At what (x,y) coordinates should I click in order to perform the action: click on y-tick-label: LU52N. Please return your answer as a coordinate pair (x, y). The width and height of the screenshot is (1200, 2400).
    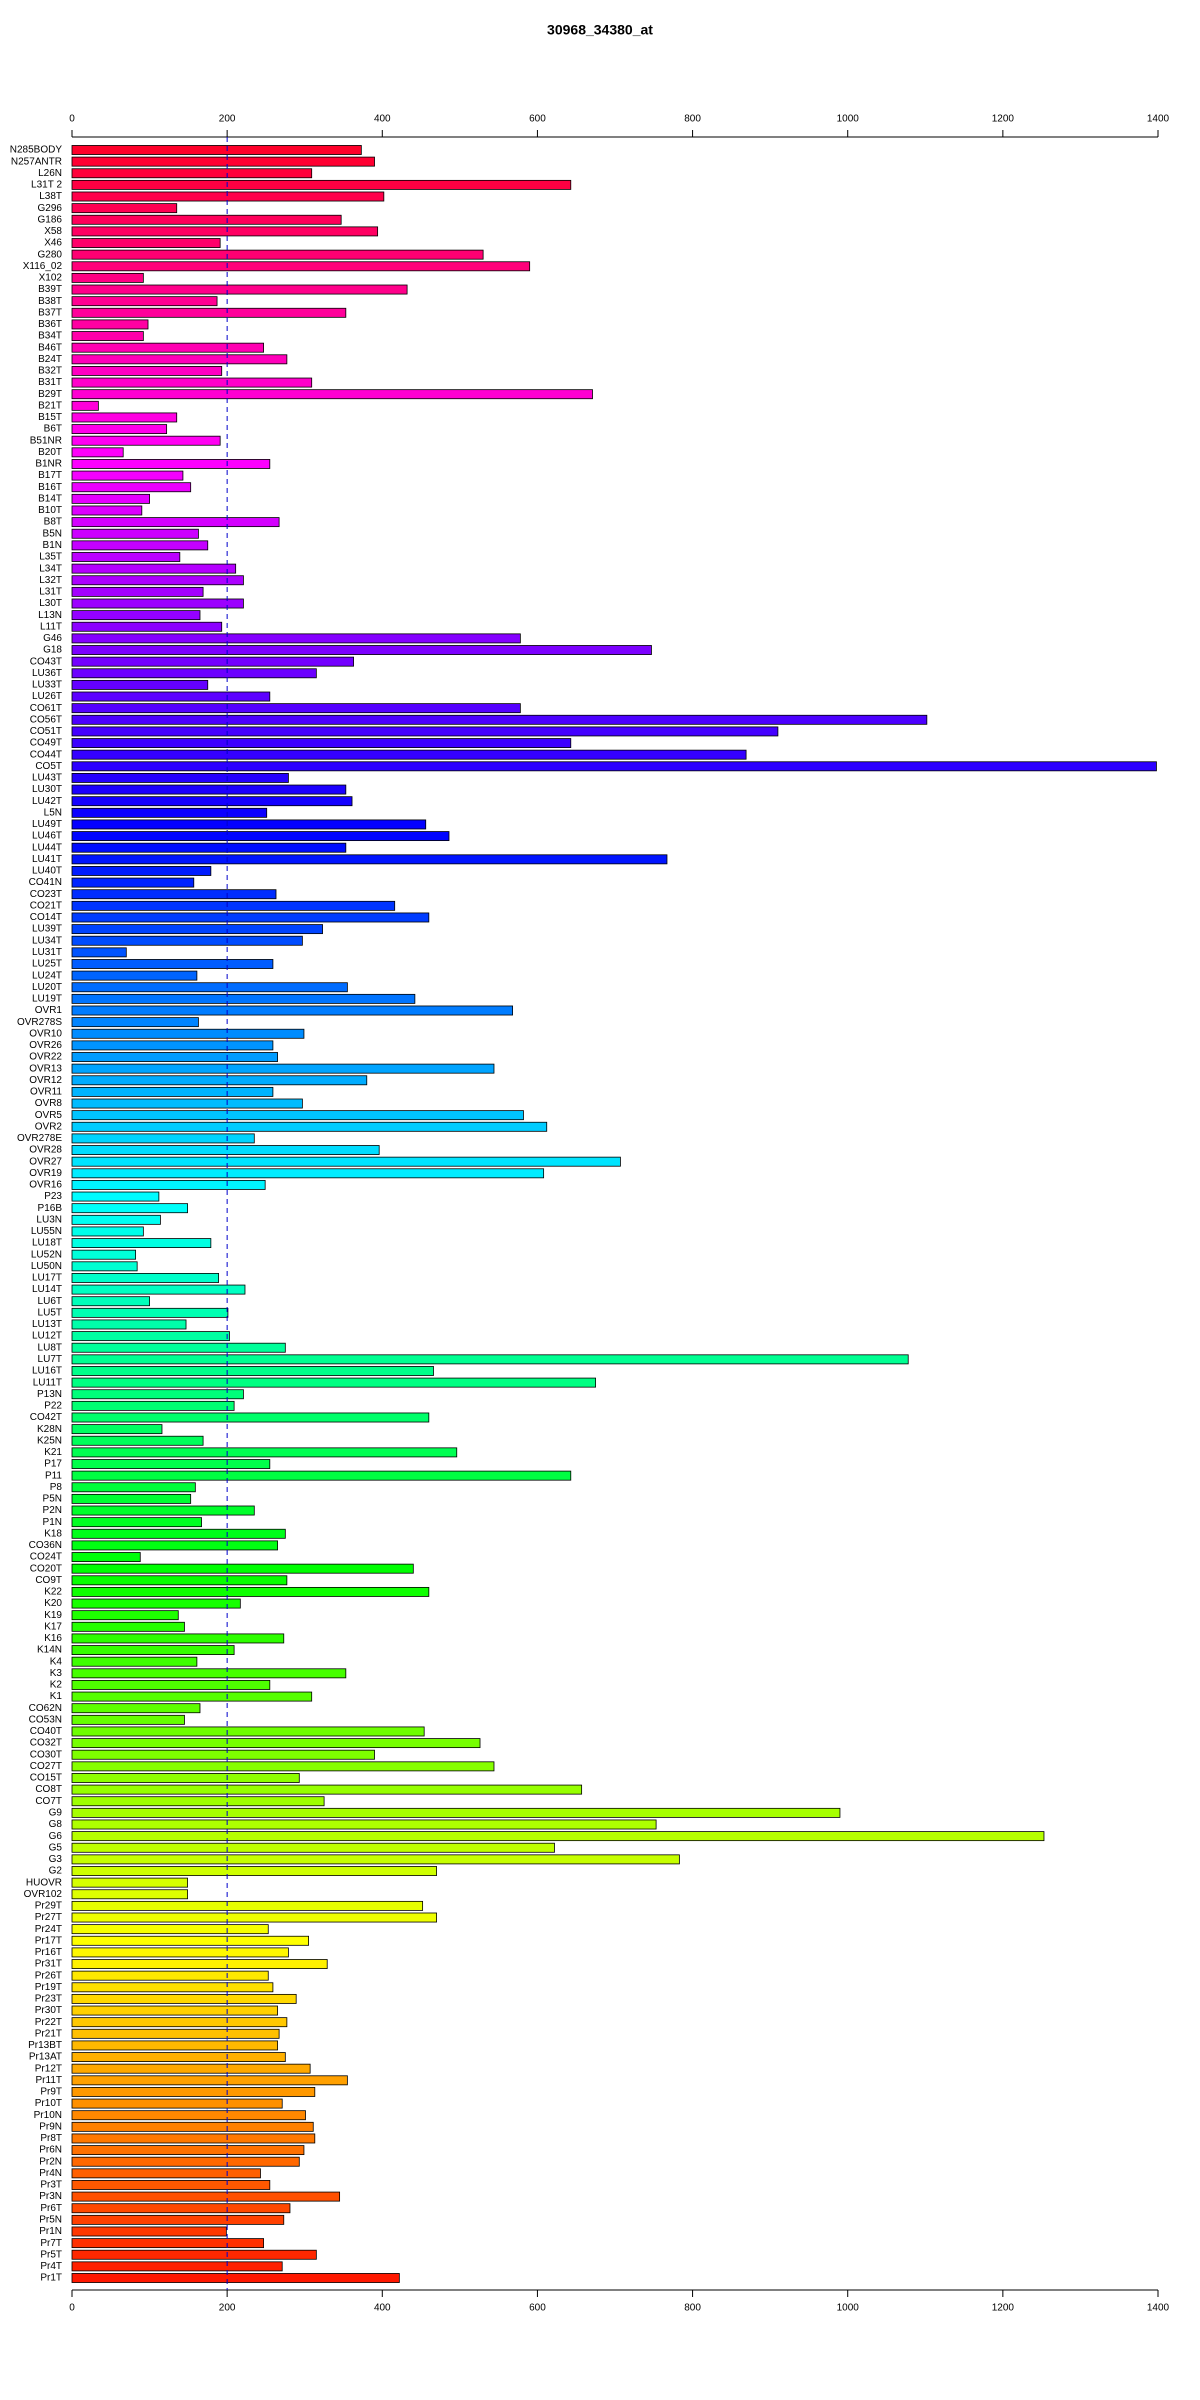
    Looking at the image, I should click on (46, 1254).